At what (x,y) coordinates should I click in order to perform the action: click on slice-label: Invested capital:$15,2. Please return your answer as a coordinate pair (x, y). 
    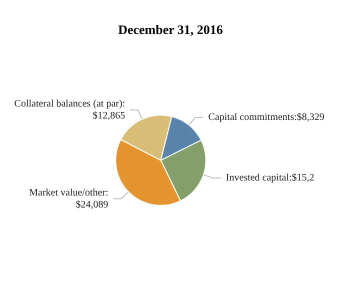
    Looking at the image, I should click on (270, 178).